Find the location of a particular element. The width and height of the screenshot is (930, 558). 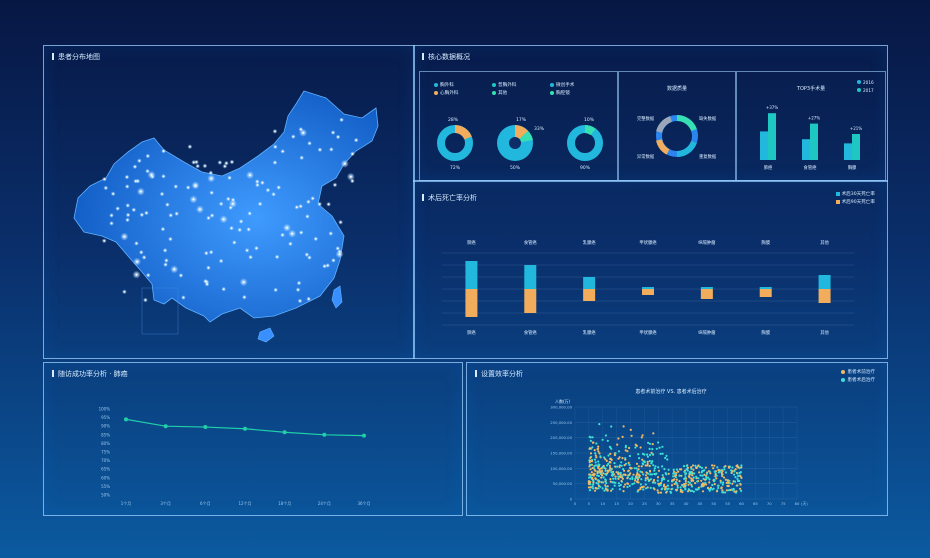

donut-1-top: 28% is located at coordinates (453, 120).